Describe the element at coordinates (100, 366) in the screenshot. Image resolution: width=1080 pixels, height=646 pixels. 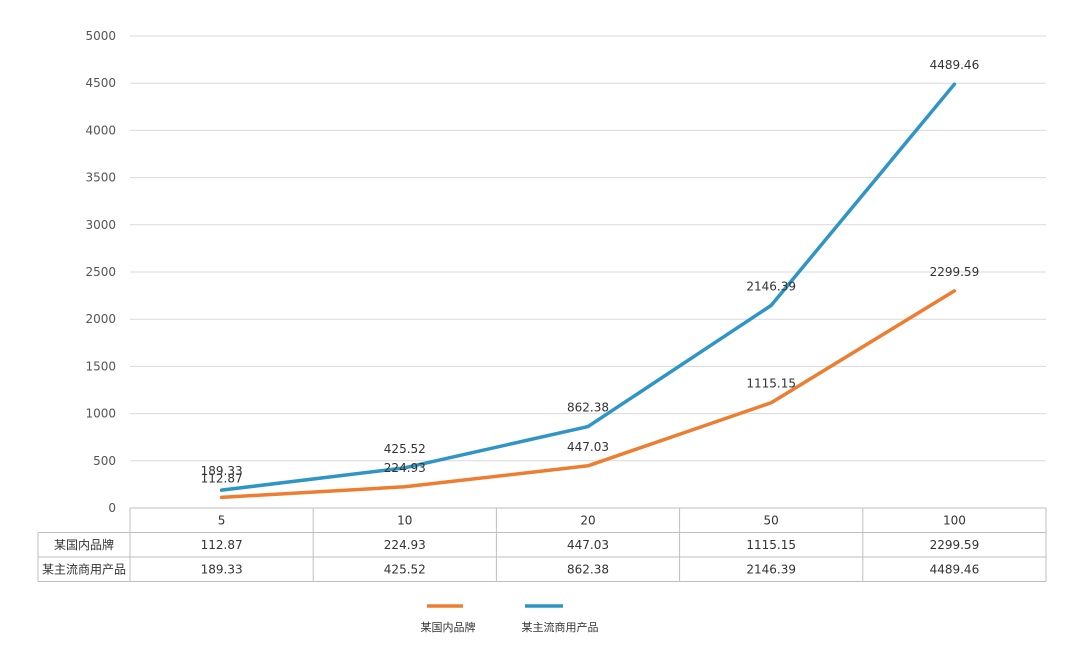
I see `y-tick-label: 1500` at that location.